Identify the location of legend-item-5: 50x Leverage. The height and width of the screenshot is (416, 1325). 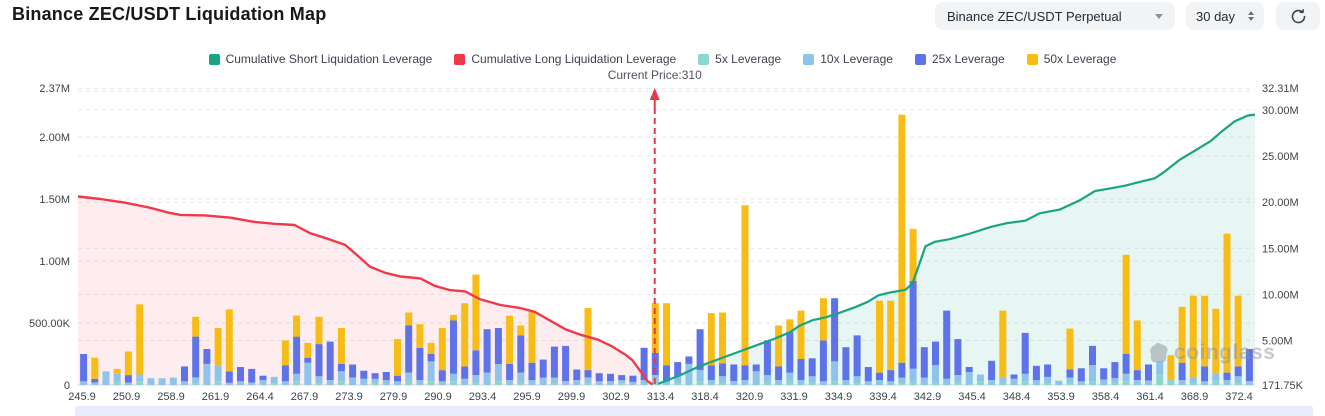
(1071, 59).